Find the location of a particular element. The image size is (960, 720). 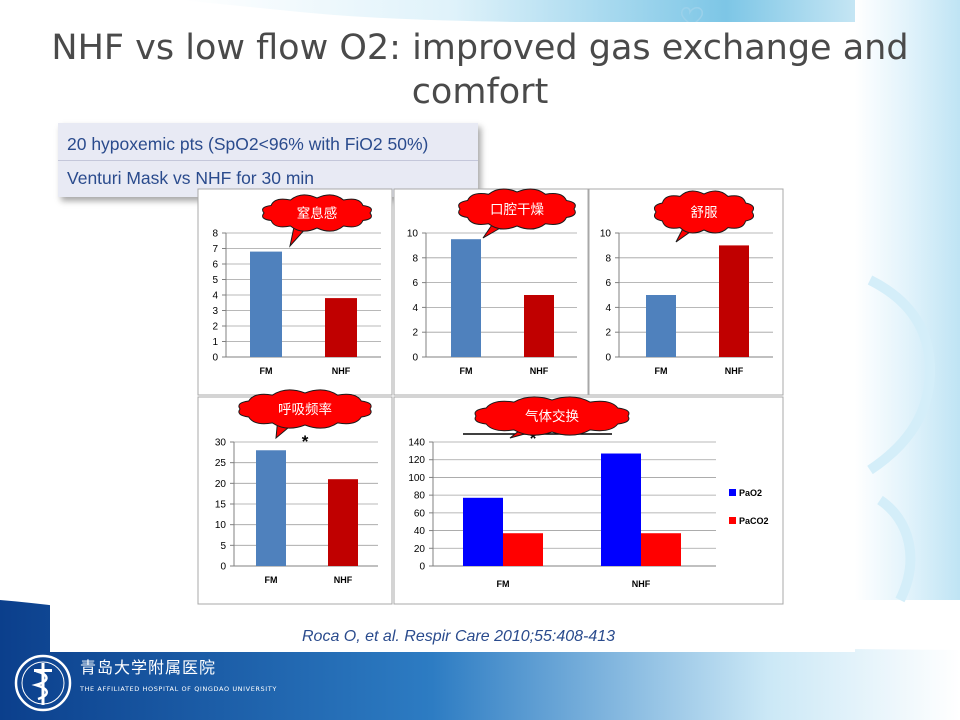

callout-label: 窒息感 is located at coordinates (317, 213).